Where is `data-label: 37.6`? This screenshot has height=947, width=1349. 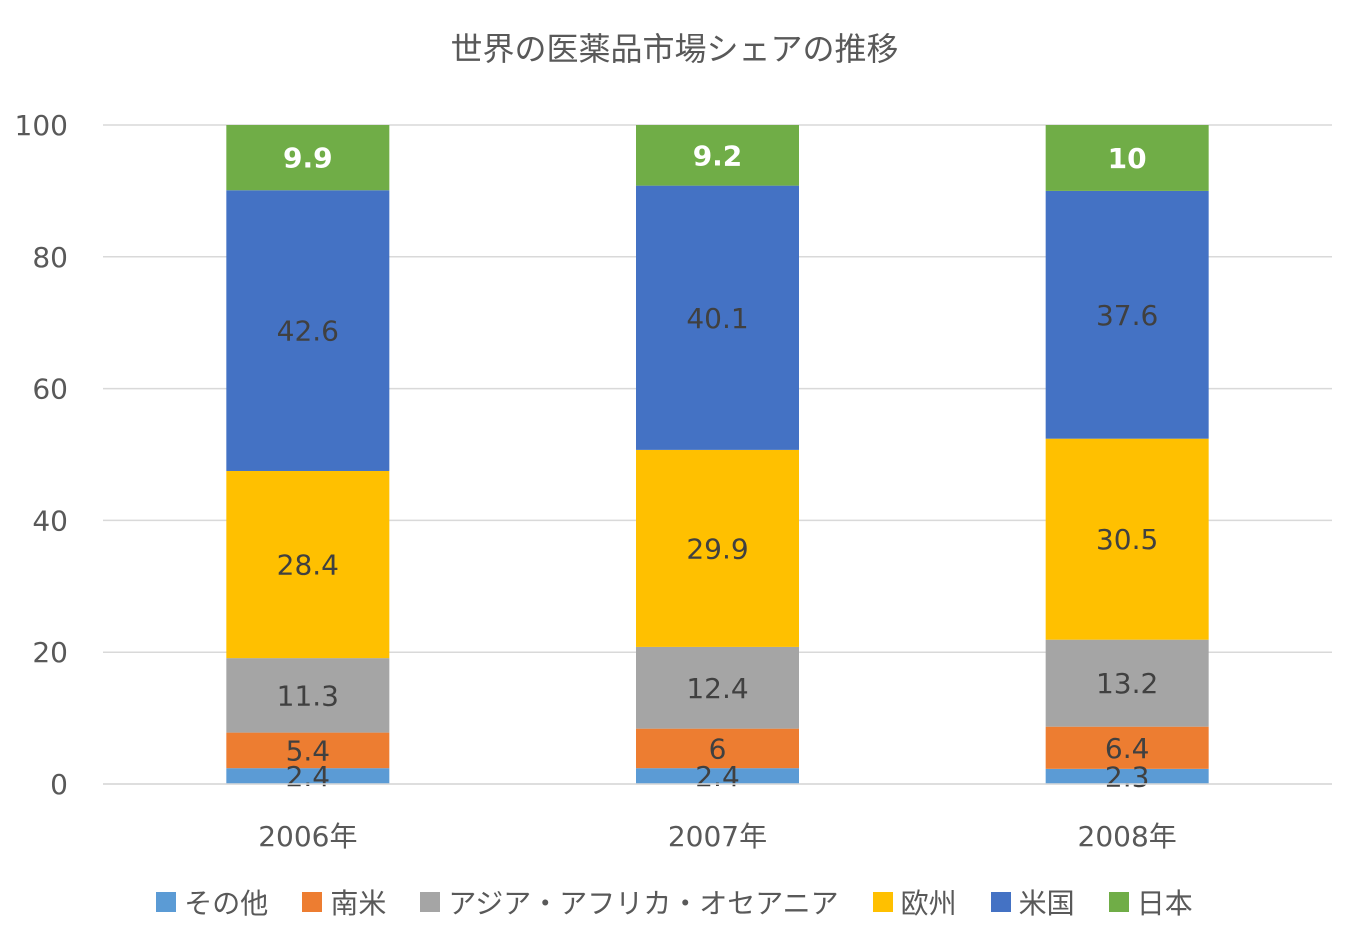
data-label: 37.6 is located at coordinates (1127, 315).